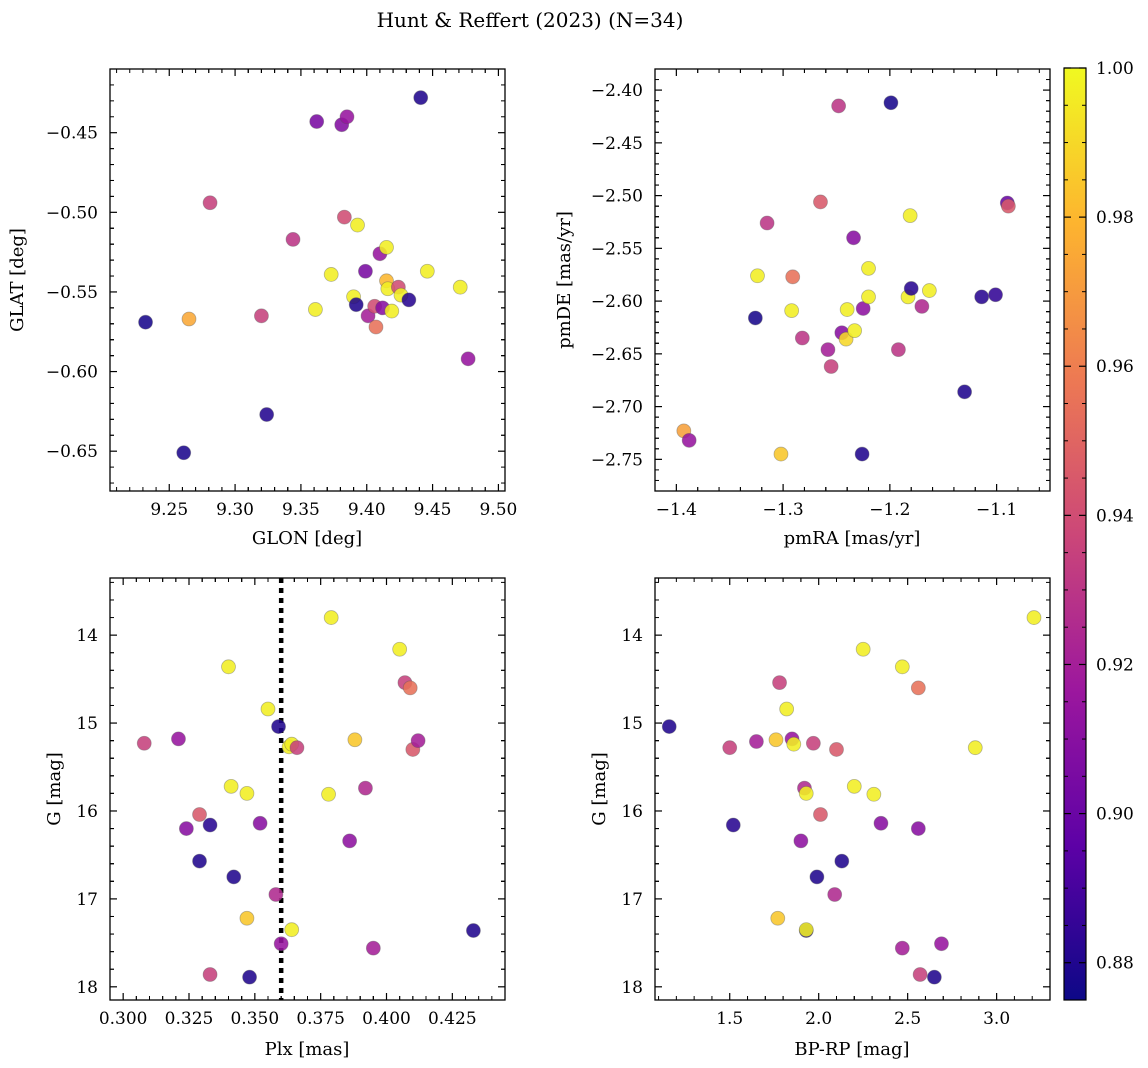 The image size is (1148, 1068). Describe the element at coordinates (307, 538) in the screenshot. I see `x-axis-label: GLON [deg]` at that location.